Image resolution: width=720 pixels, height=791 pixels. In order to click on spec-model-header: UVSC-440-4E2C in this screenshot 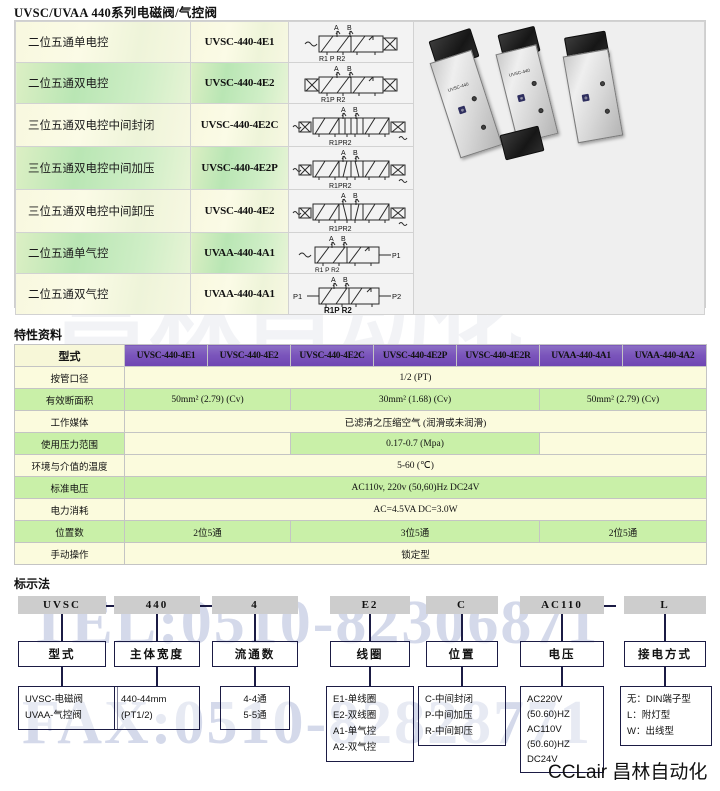, I will do `click(332, 355)`.